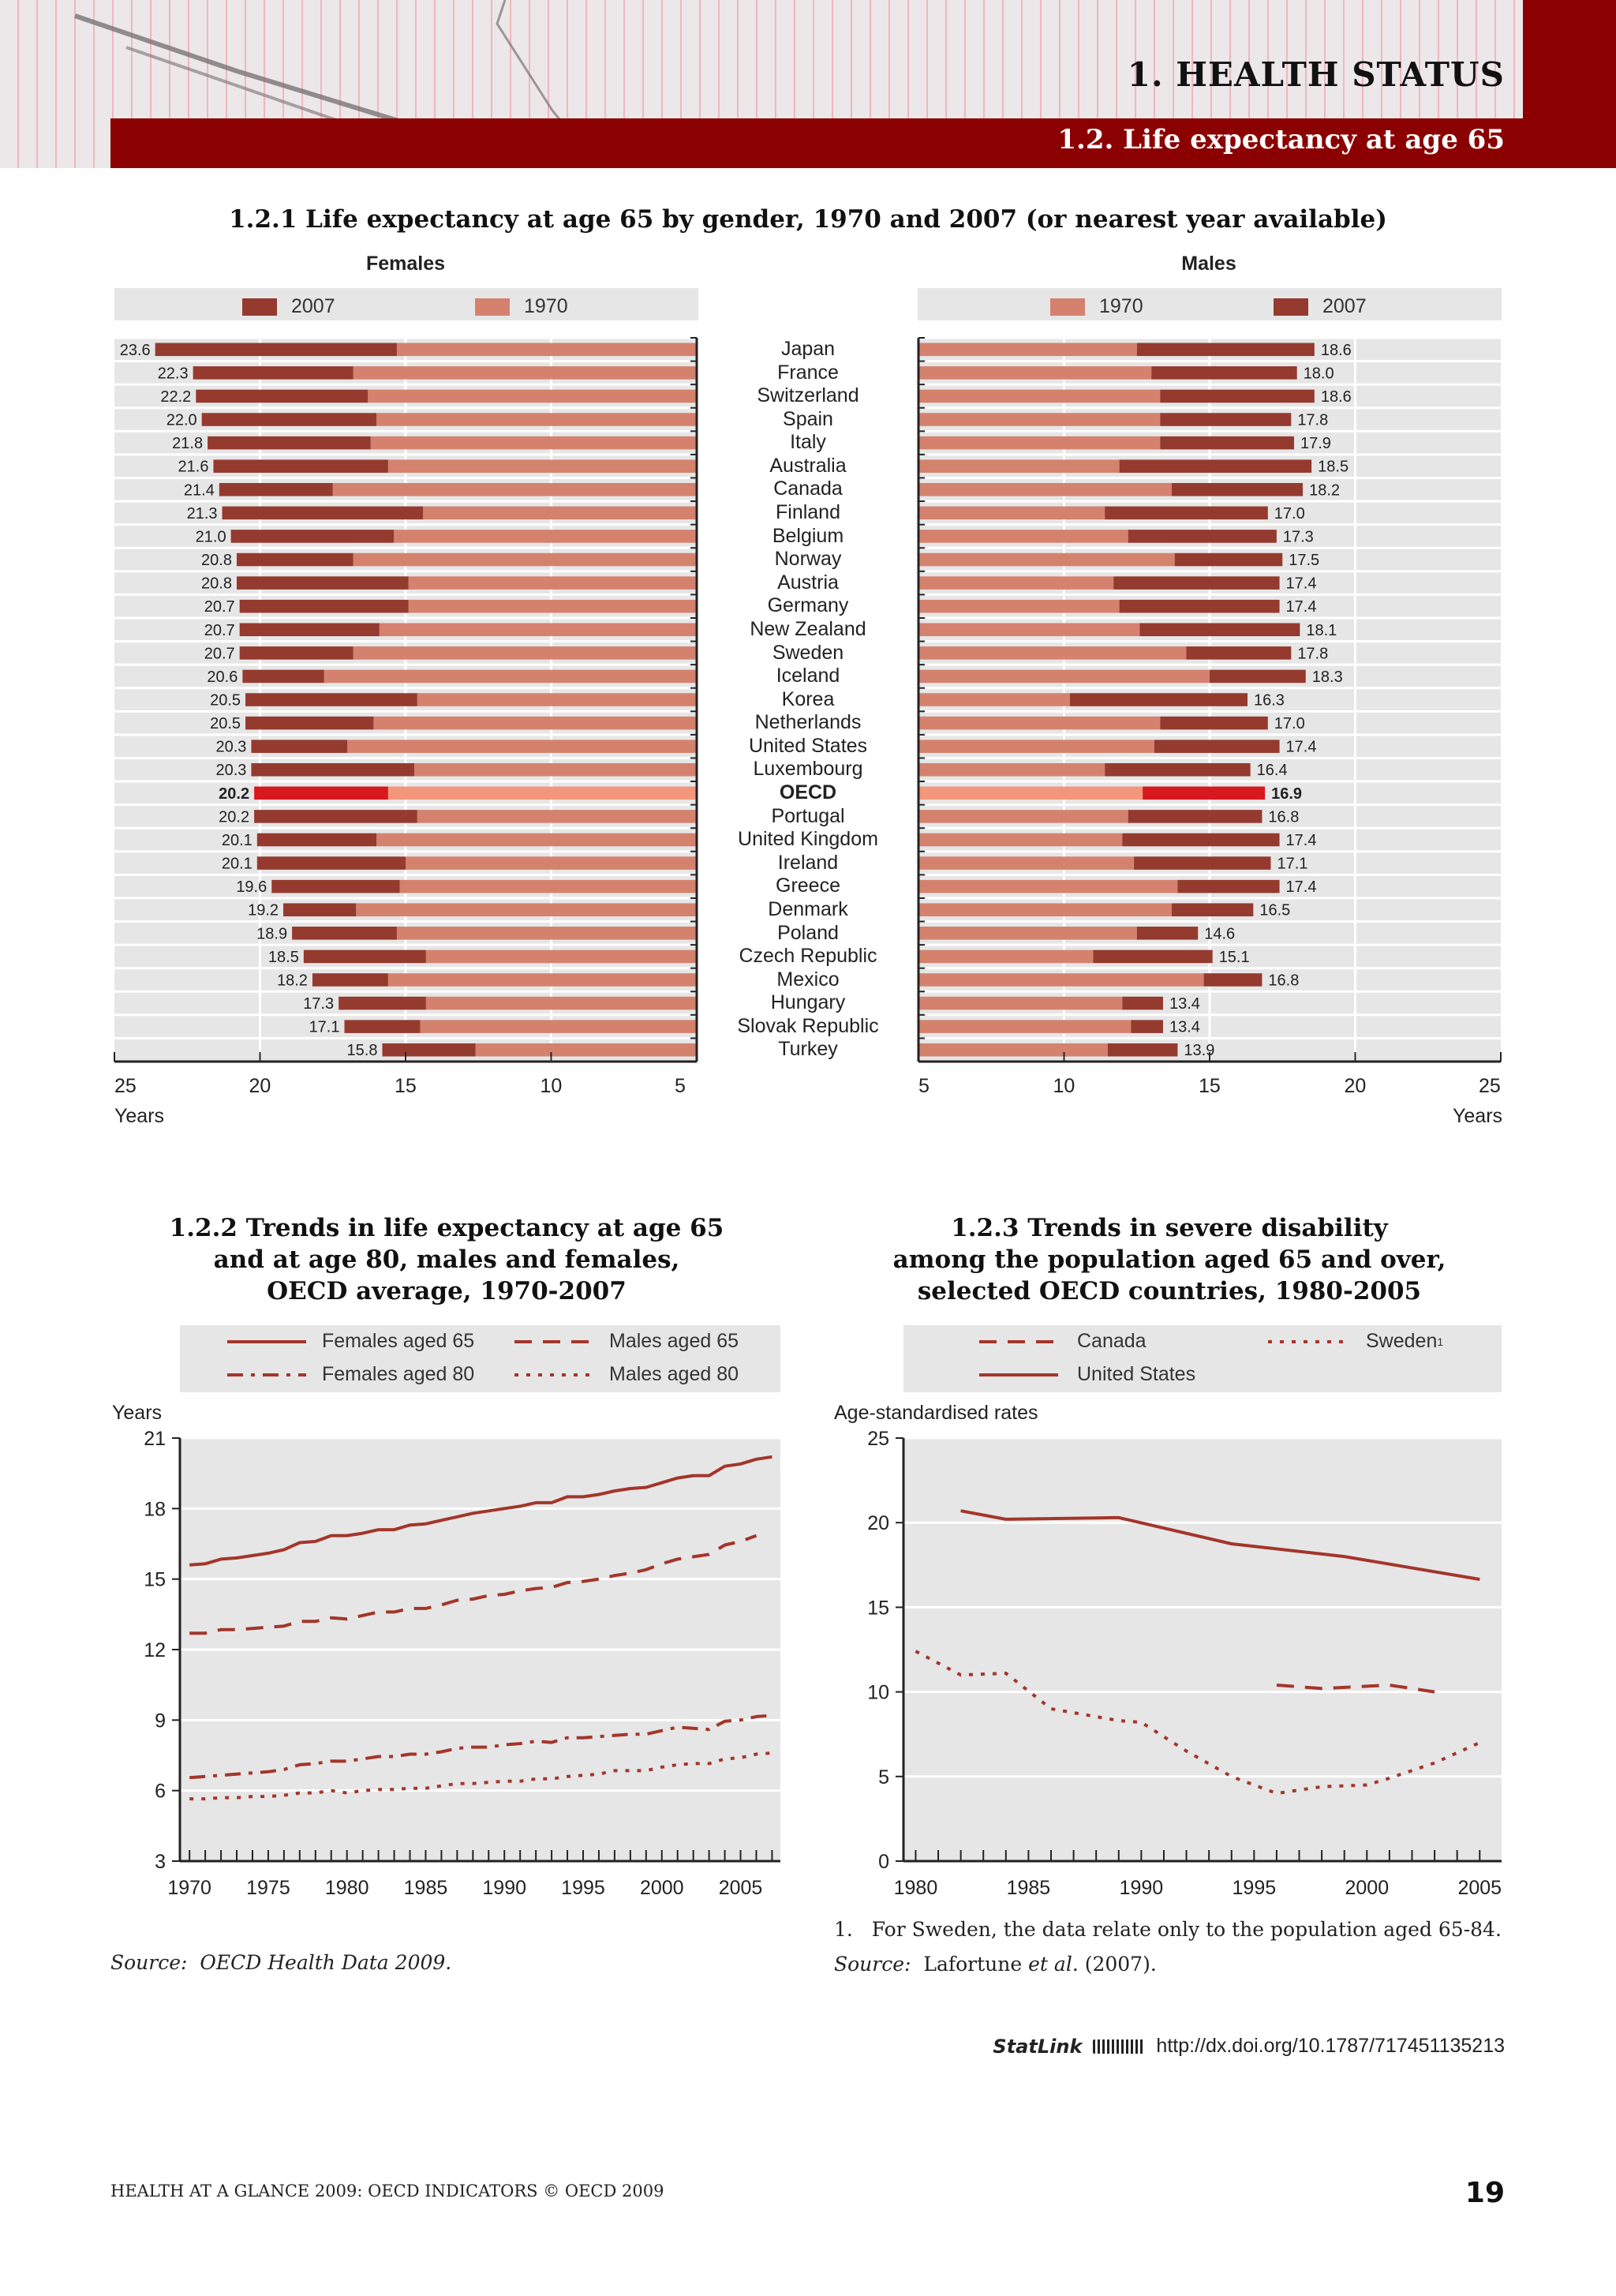  Describe the element at coordinates (1292, 864) in the screenshot. I see `data-label: 17.1` at that location.